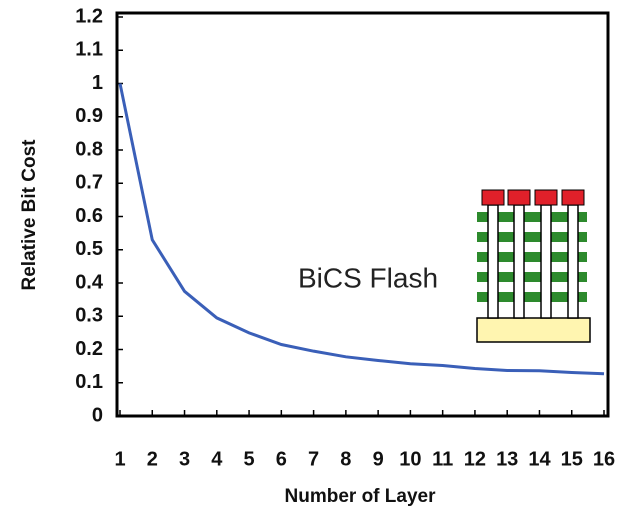 The height and width of the screenshot is (516, 623). I want to click on x-tick-label: 6, so click(281, 459).